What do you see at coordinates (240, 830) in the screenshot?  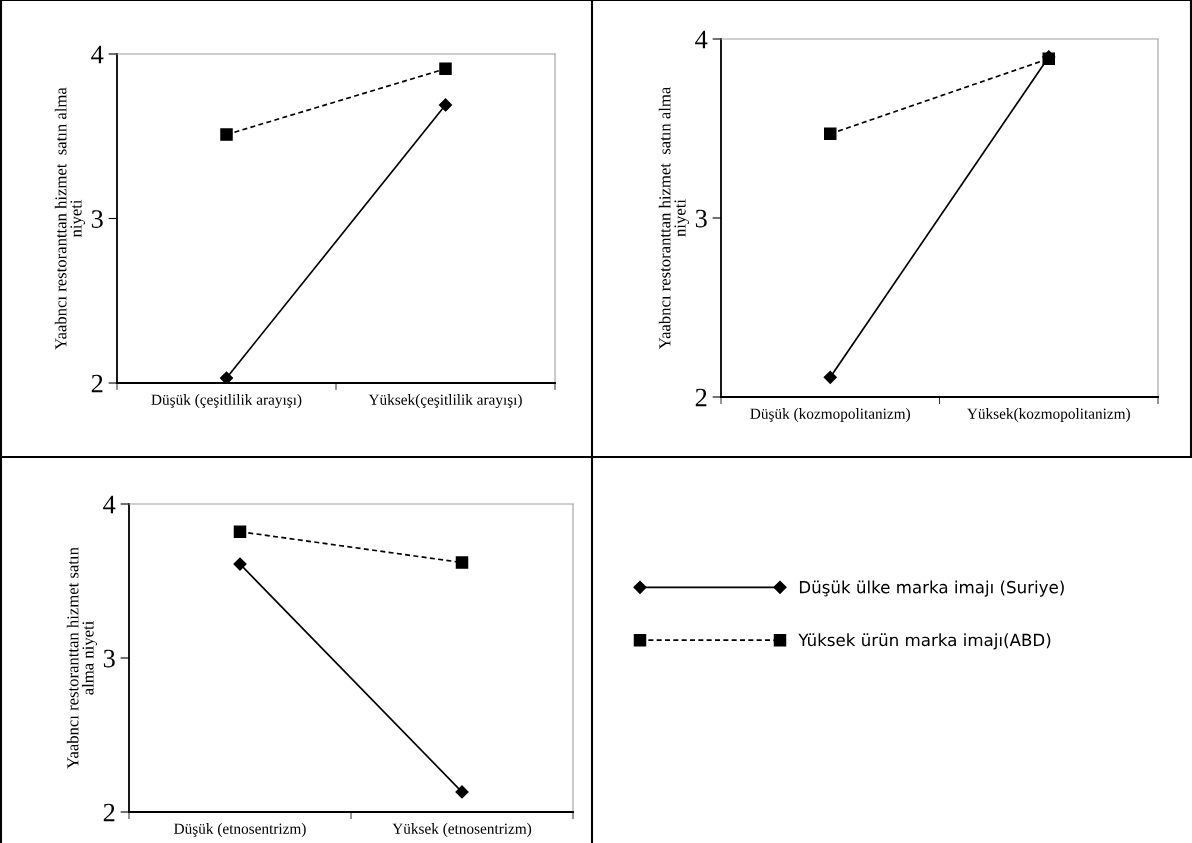 I see `x-tick-label: Düşük (etnosentrizm)` at bounding box center [240, 830].